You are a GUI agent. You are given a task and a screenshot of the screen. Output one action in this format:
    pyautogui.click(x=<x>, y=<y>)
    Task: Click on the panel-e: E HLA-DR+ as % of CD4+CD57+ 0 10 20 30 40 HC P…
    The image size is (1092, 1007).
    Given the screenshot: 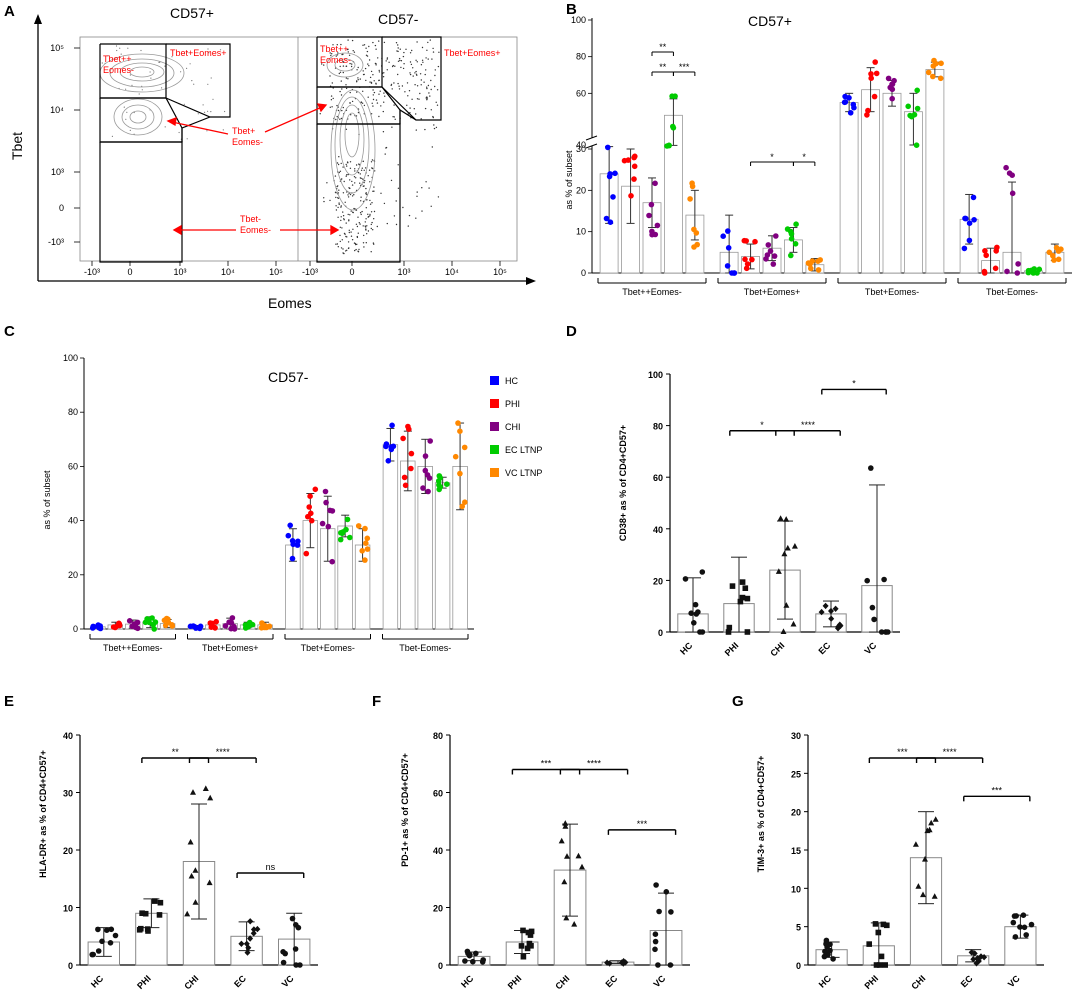 What is the action you would take?
    pyautogui.click(x=161, y=842)
    